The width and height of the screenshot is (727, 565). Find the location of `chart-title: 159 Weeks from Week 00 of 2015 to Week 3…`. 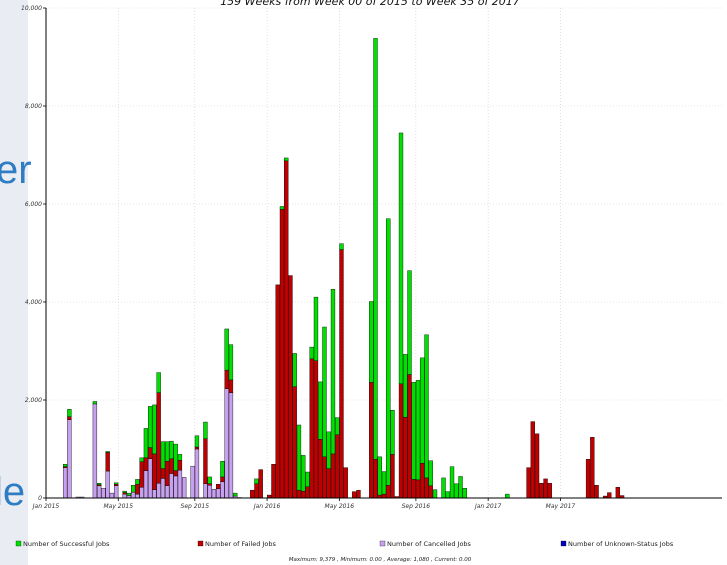

chart-title: 159 Weeks from Week 00 of 2015 to Week 3… is located at coordinates (370, 4).